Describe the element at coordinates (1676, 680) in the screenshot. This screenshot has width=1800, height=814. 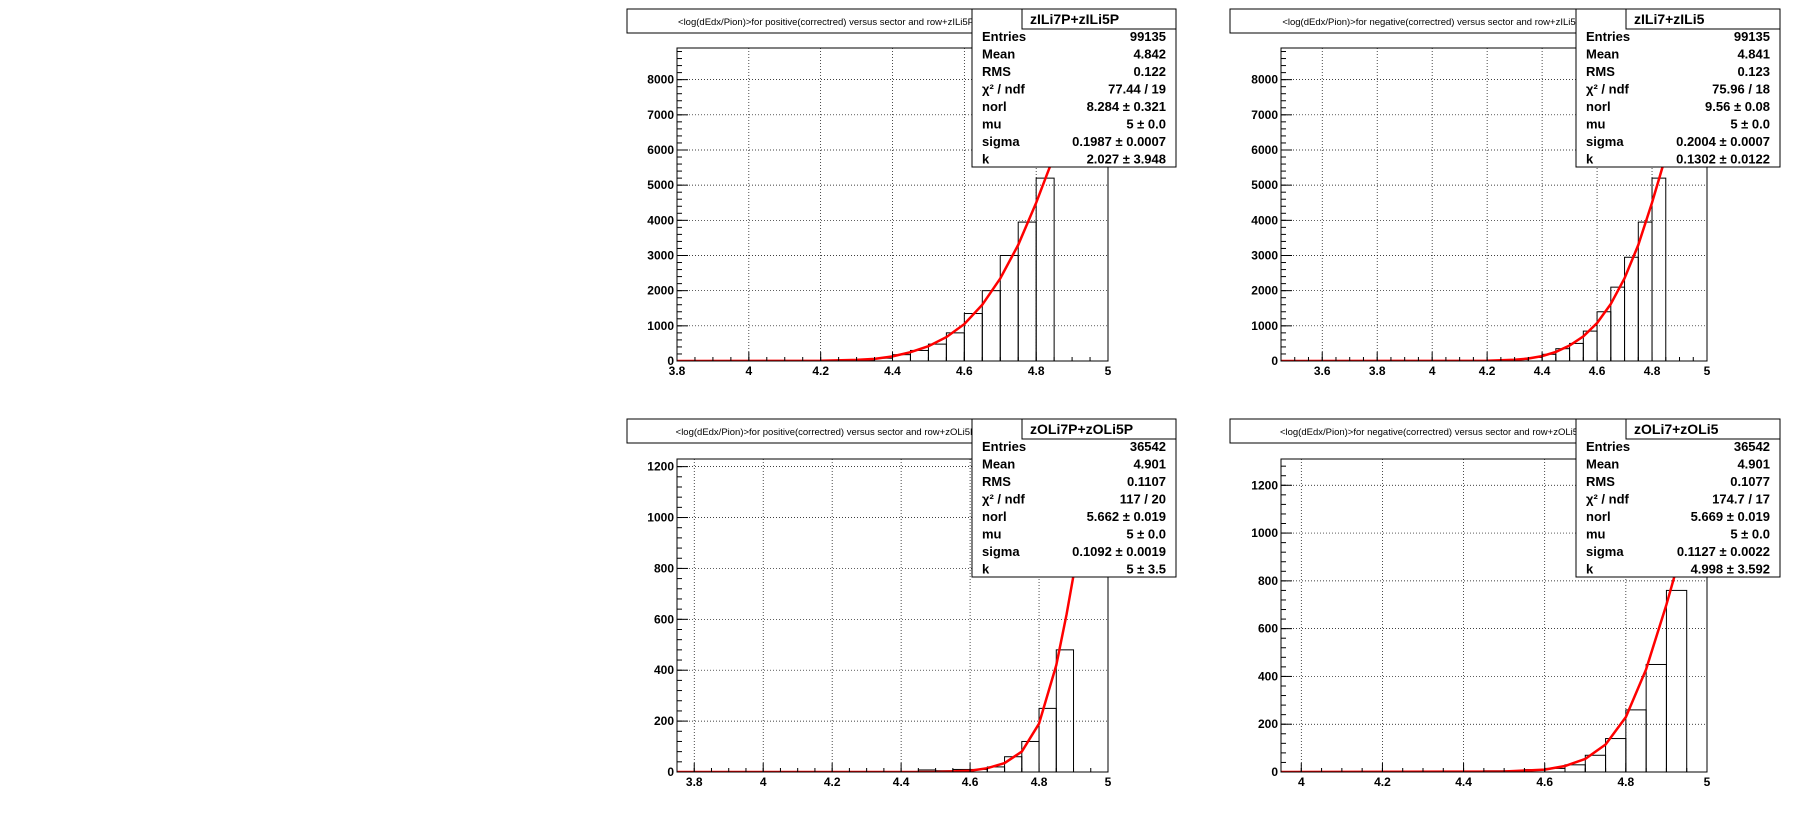
I see `histogram-bin` at that location.